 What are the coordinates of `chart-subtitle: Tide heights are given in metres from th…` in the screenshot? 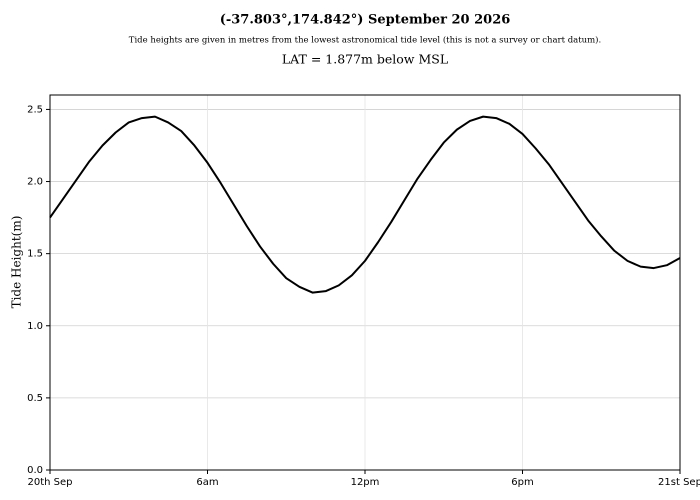 It's located at (365, 40).